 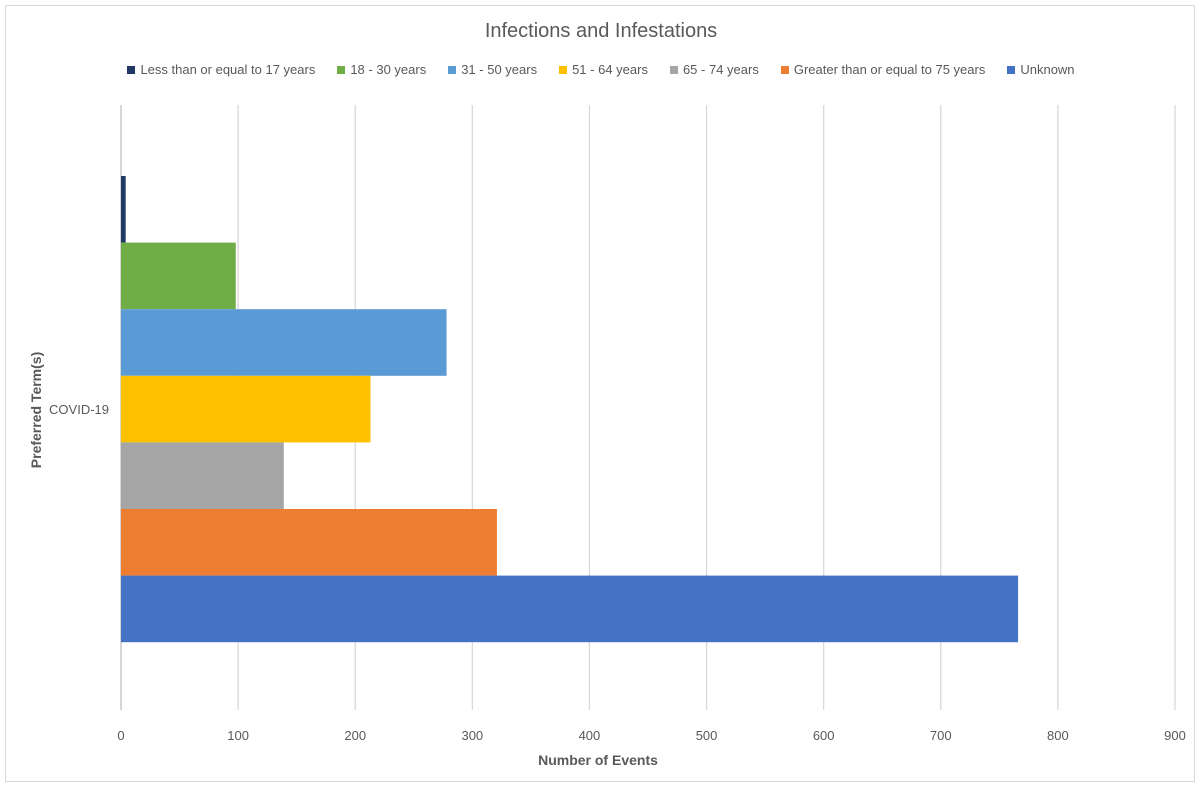 I want to click on x-tick-label: 900, so click(x=1175, y=735).